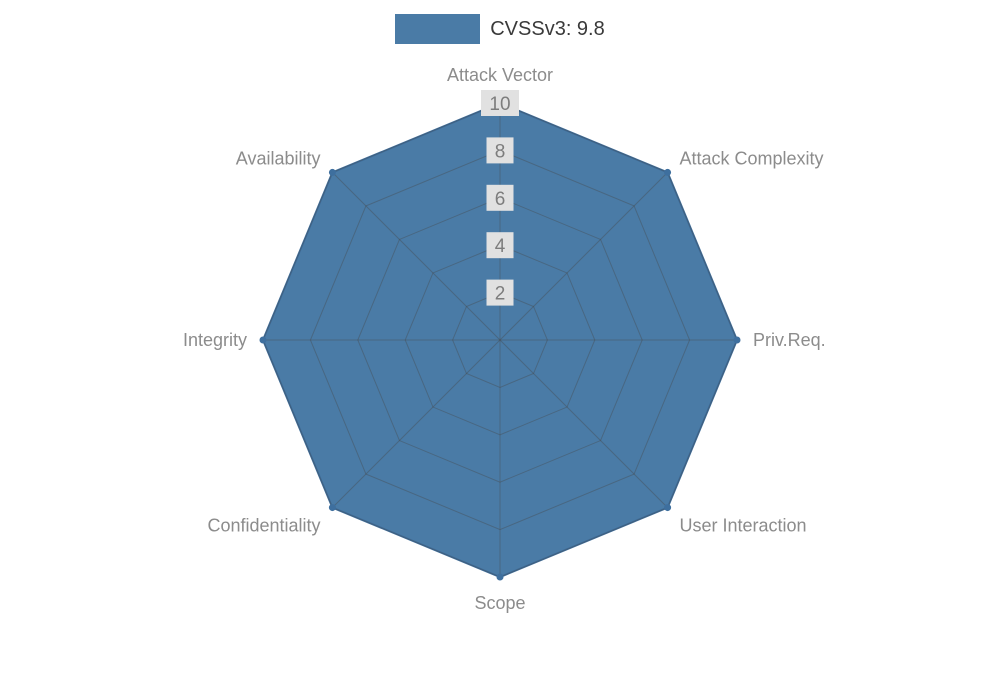 The height and width of the screenshot is (700, 1000). I want to click on axis-label: Attack Vector, so click(500, 75).